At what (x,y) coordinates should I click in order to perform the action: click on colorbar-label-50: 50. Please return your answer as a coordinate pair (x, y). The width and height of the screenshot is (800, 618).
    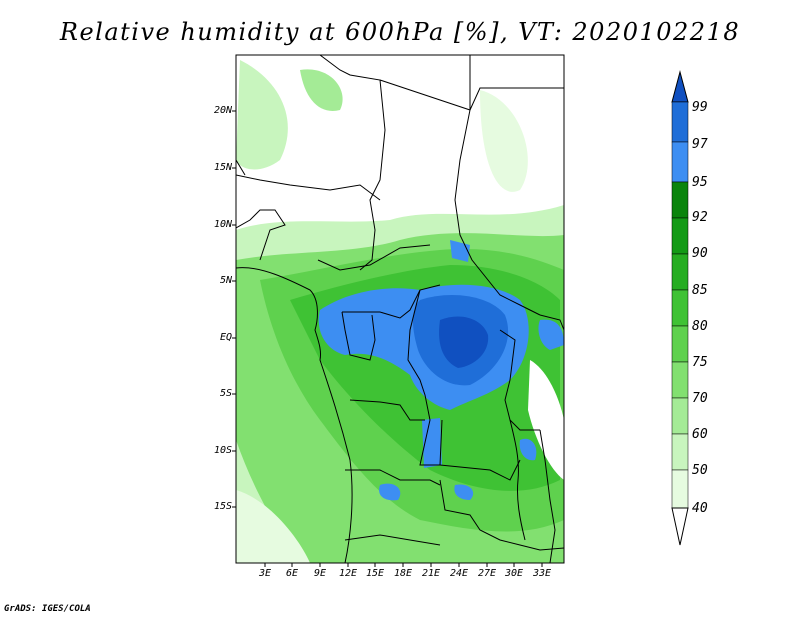
    Looking at the image, I should click on (700, 470).